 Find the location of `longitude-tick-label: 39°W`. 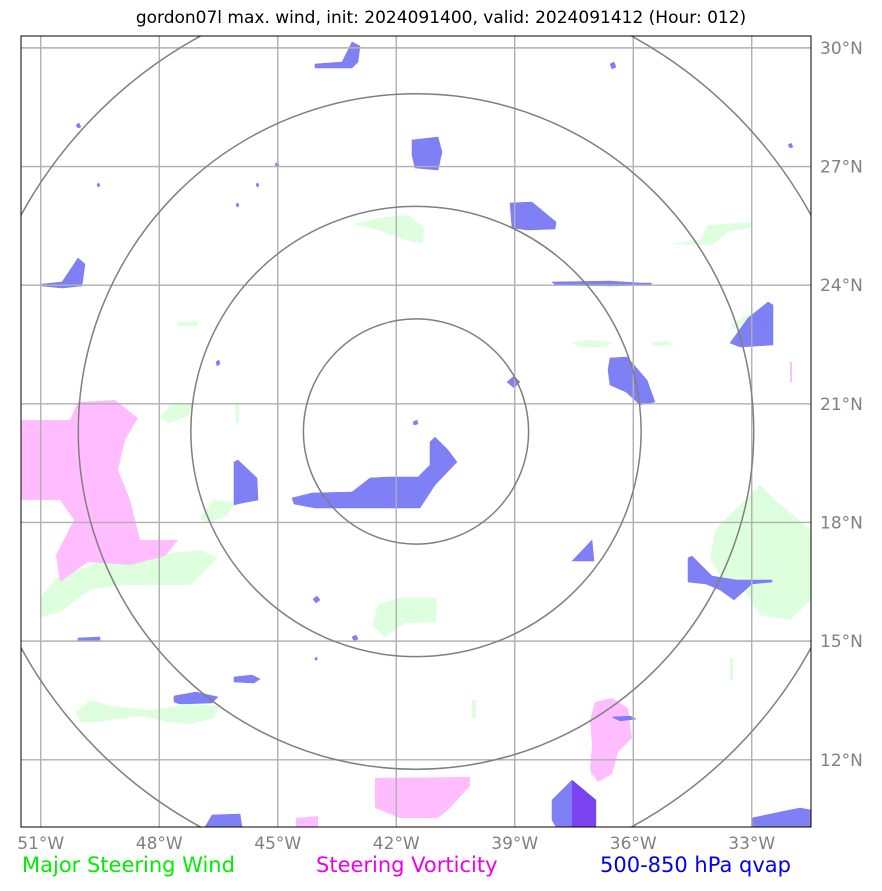

longitude-tick-label: 39°W is located at coordinates (514, 844).